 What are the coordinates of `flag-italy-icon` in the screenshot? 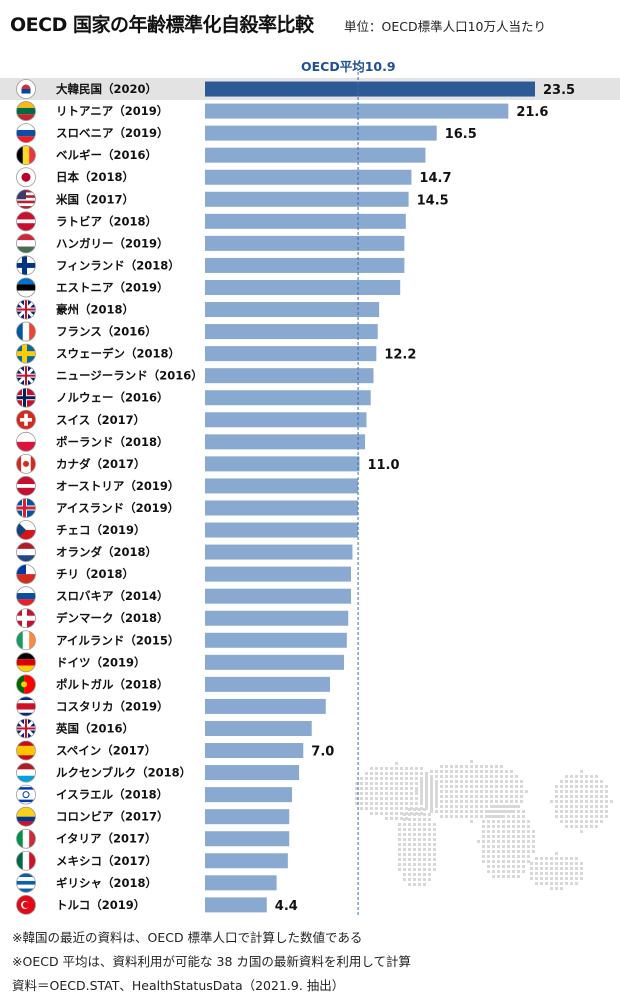 It's located at (26, 839).